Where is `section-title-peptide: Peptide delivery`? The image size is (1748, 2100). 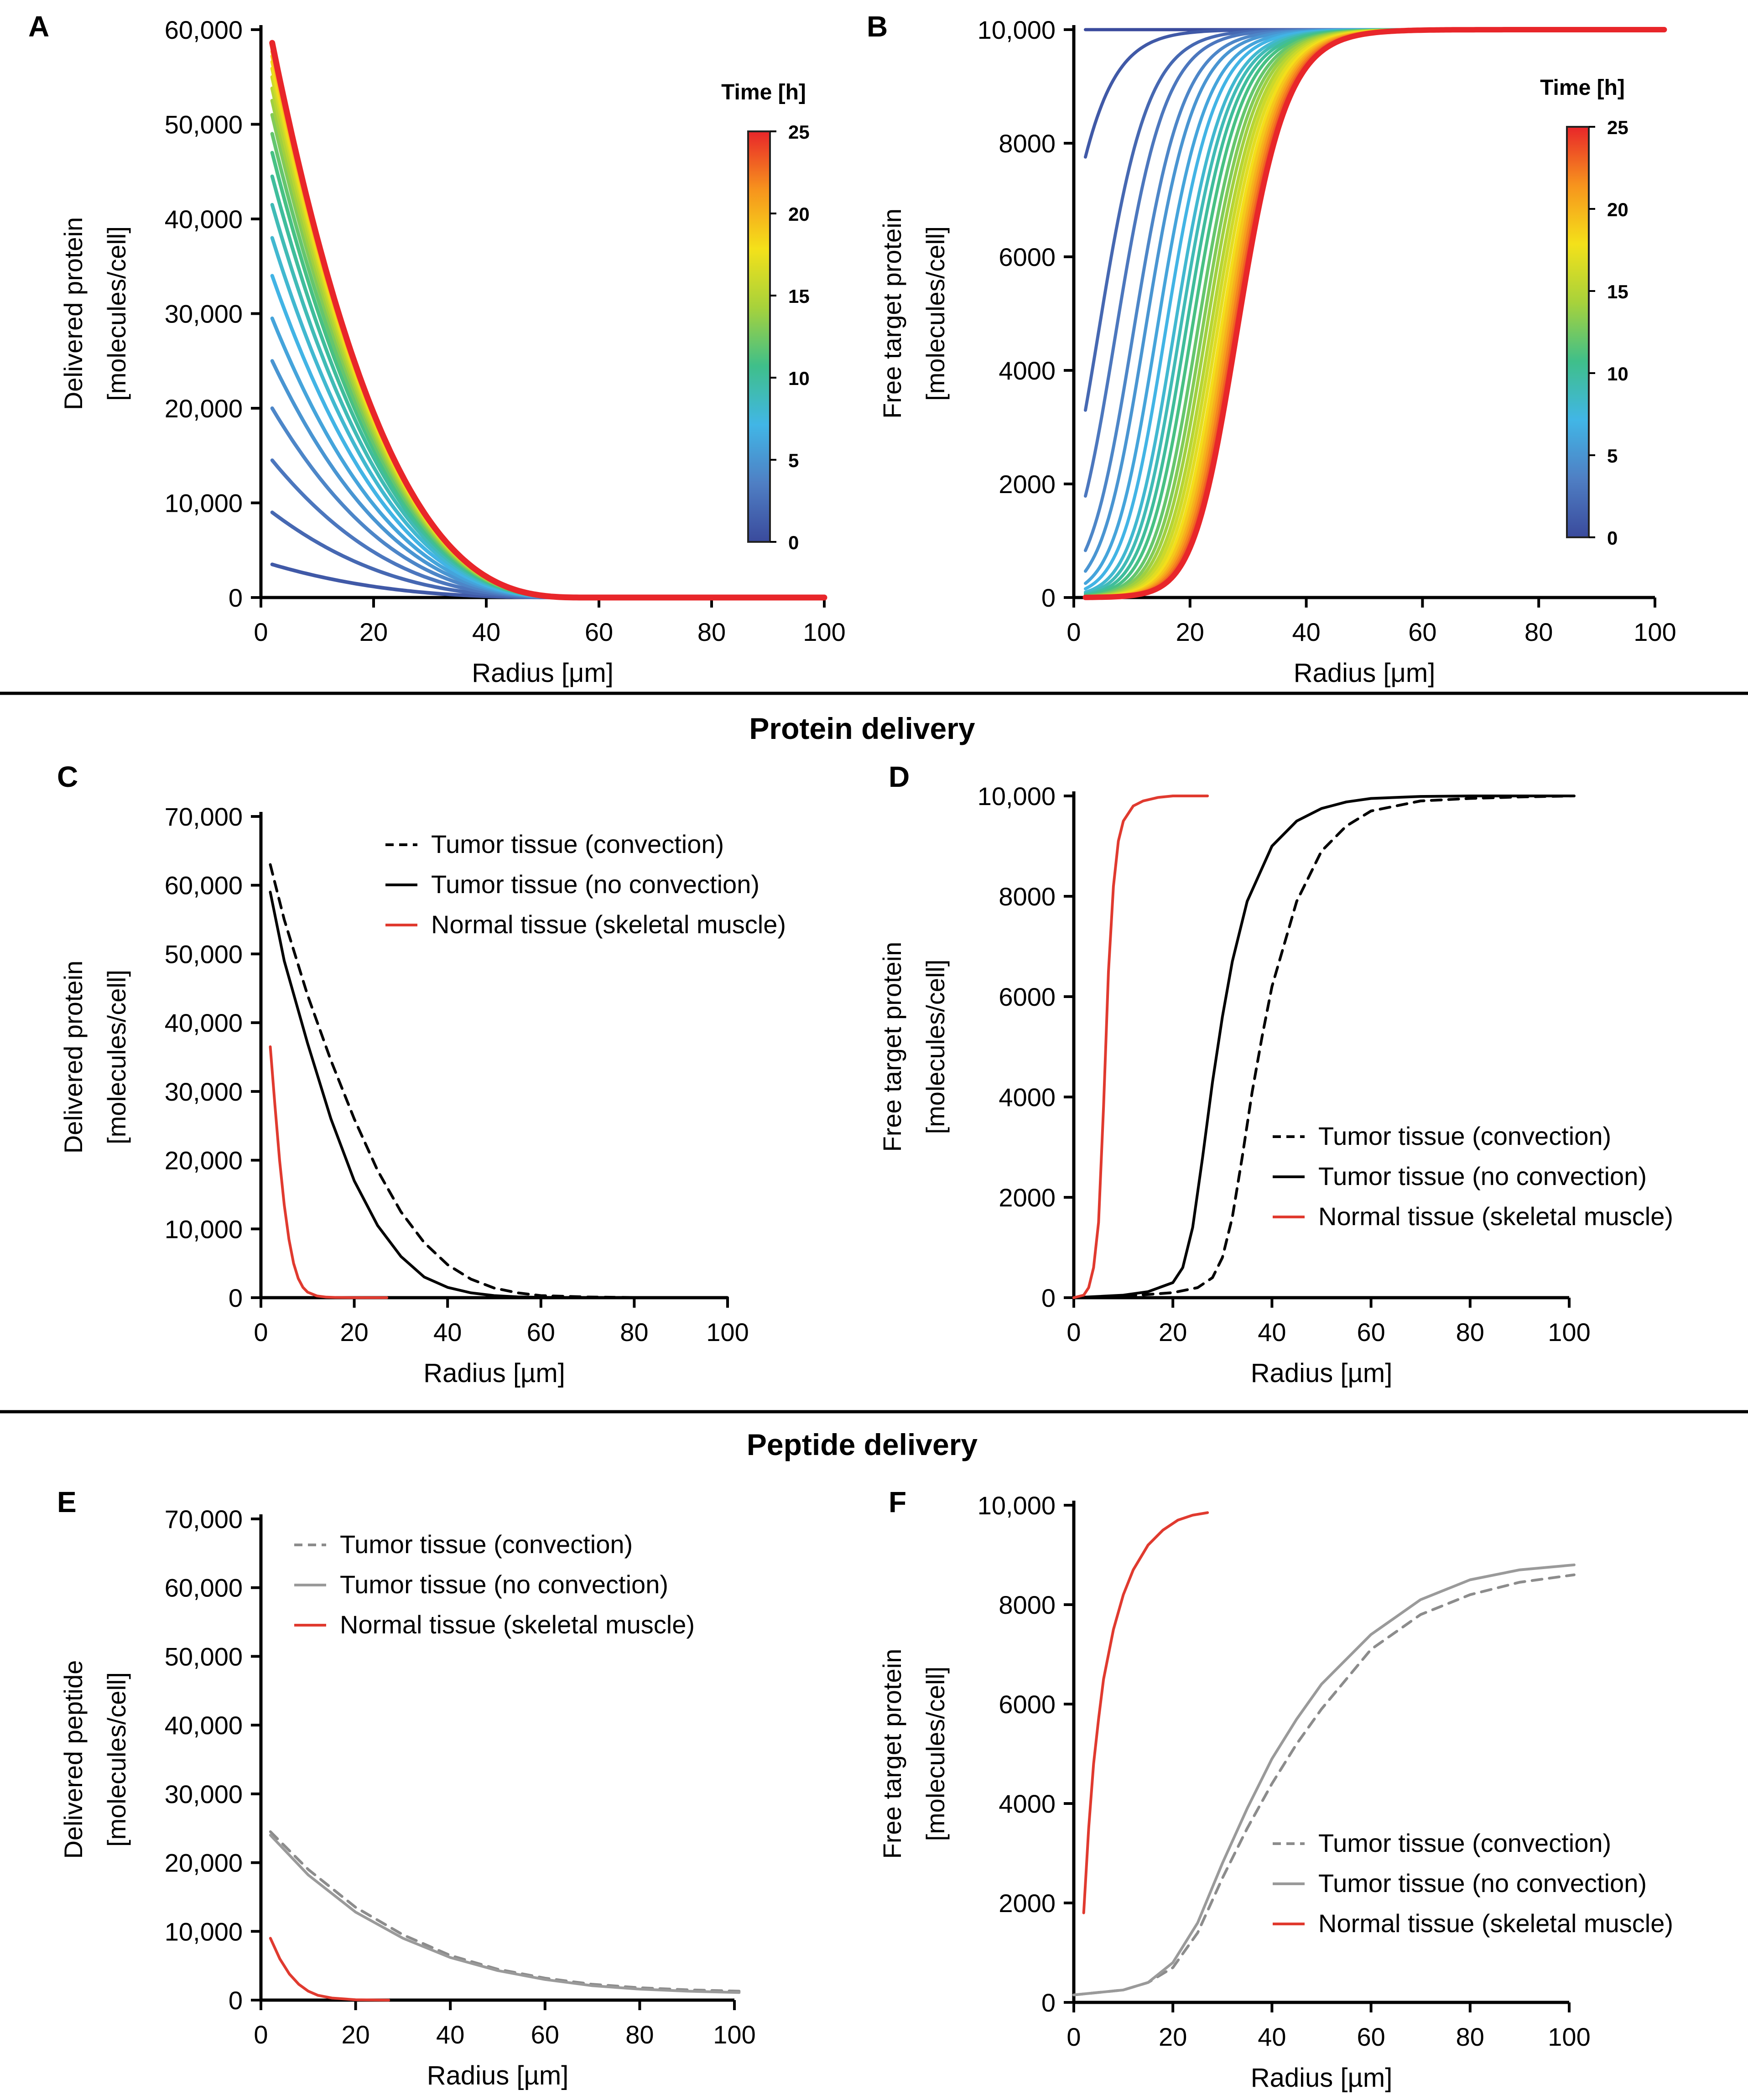 section-title-peptide: Peptide delivery is located at coordinates (862, 1444).